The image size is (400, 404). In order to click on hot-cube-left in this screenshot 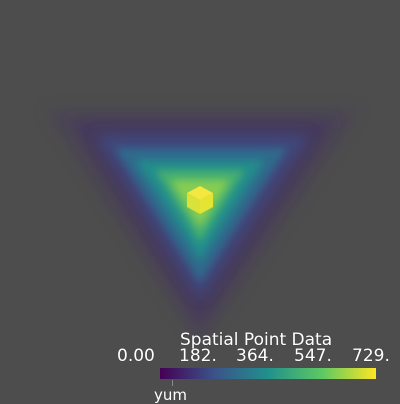, I will do `click(193, 203)`.